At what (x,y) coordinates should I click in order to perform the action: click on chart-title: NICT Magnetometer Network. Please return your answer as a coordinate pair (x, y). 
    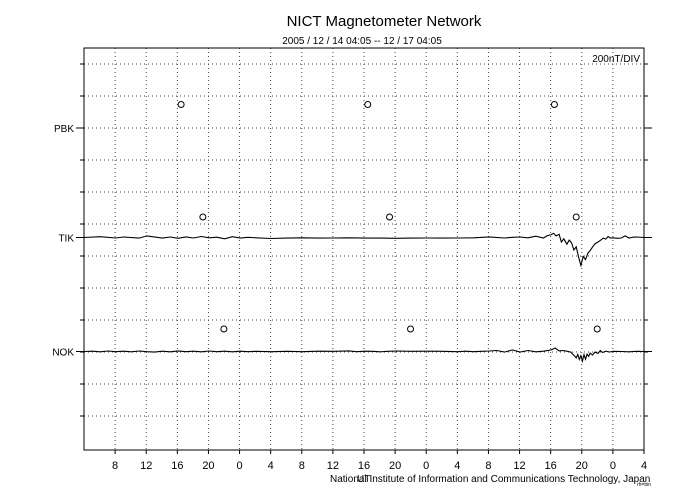
    Looking at the image, I should click on (384, 21).